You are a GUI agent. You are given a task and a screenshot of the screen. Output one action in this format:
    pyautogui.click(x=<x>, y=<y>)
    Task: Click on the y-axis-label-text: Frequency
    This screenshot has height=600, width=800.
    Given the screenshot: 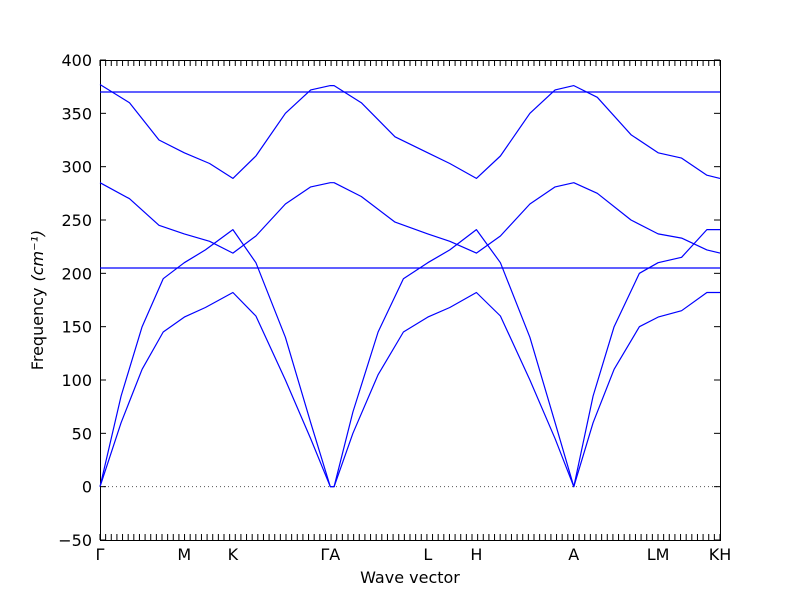 What is the action you would take?
    pyautogui.click(x=37, y=329)
    